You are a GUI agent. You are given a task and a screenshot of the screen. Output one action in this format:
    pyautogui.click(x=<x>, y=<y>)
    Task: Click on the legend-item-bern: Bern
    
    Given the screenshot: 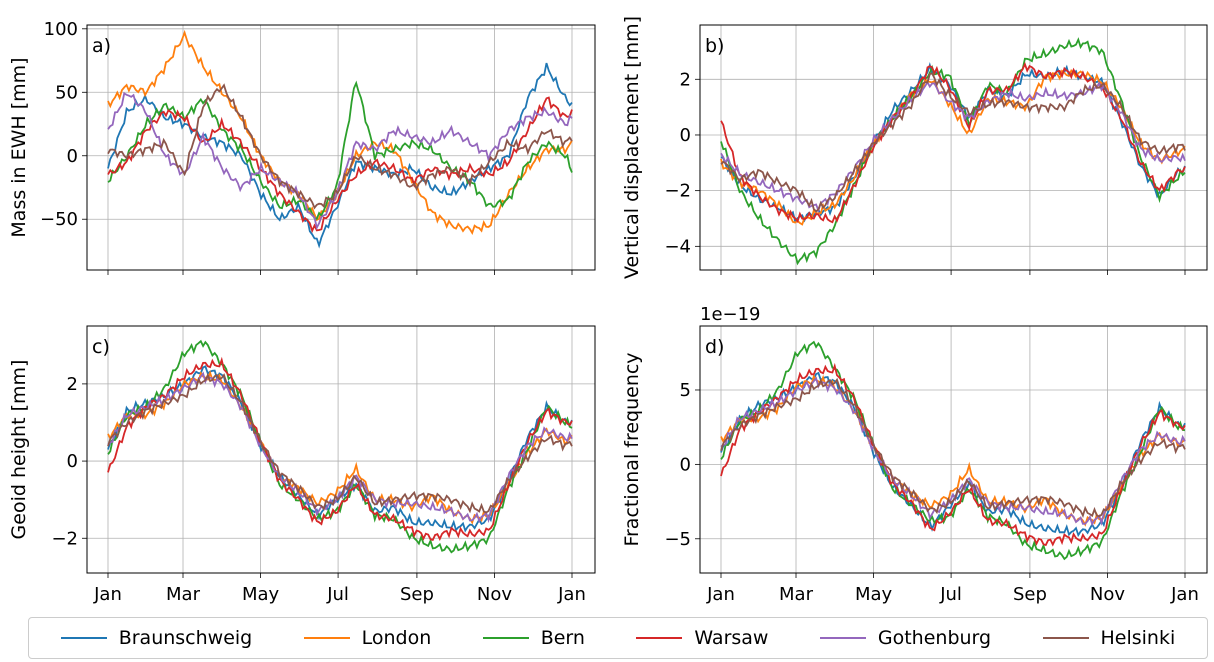 What is the action you would take?
    pyautogui.click(x=533, y=638)
    